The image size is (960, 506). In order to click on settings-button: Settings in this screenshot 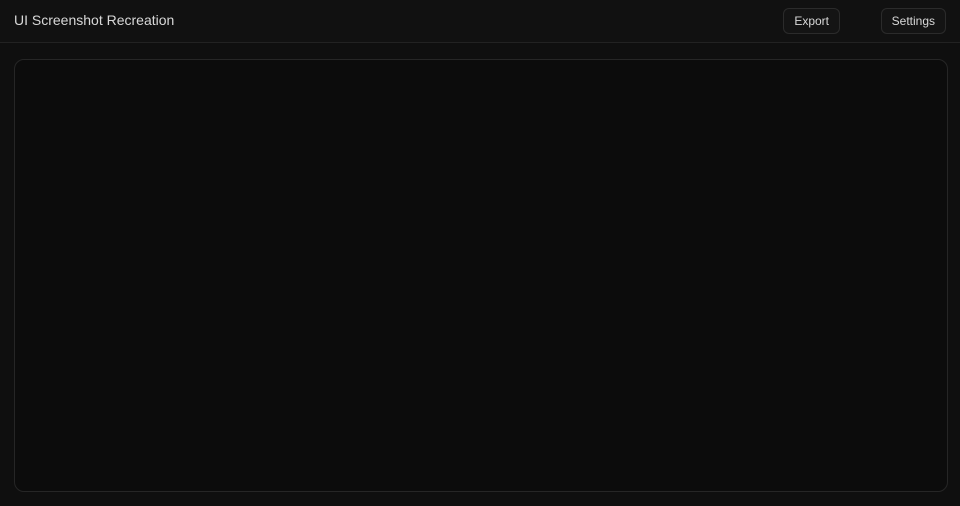, I will do `click(913, 21)`.